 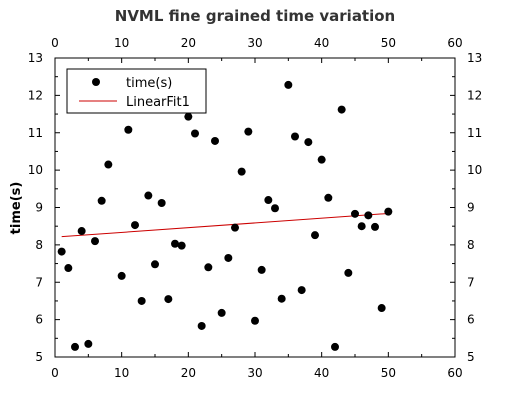 What do you see at coordinates (188, 373) in the screenshot?
I see `x-tick-label-bottom: 20` at bounding box center [188, 373].